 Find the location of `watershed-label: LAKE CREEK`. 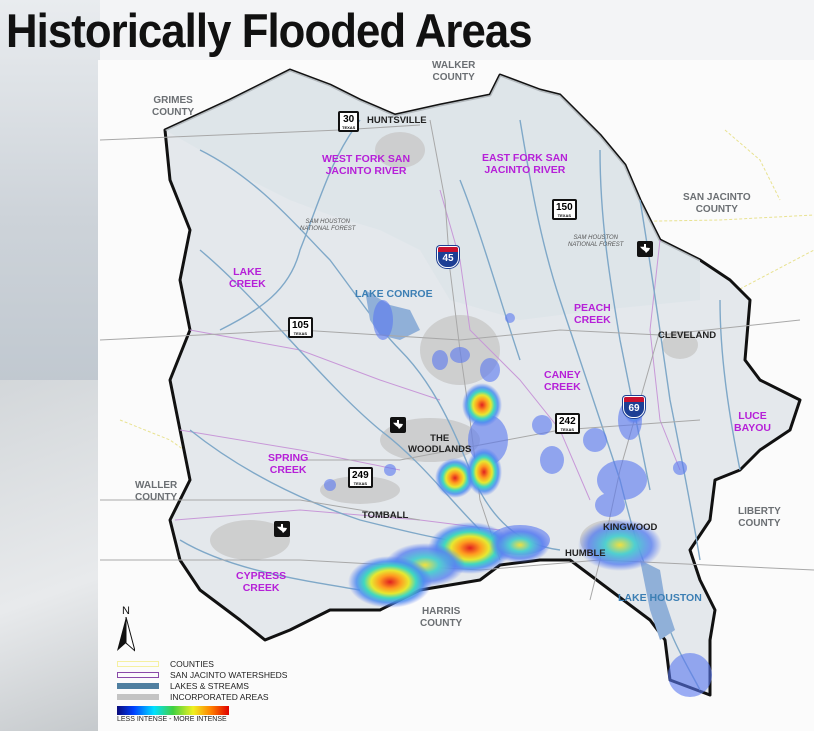

watershed-label: LAKE CREEK is located at coordinates (247, 278).